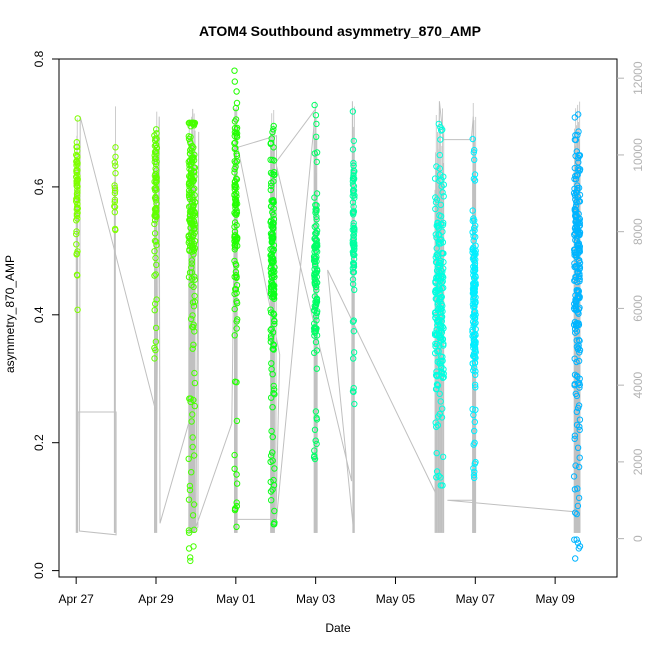  Describe the element at coordinates (39, 570) in the screenshot. I see `y-tick-label: 0.0` at that location.